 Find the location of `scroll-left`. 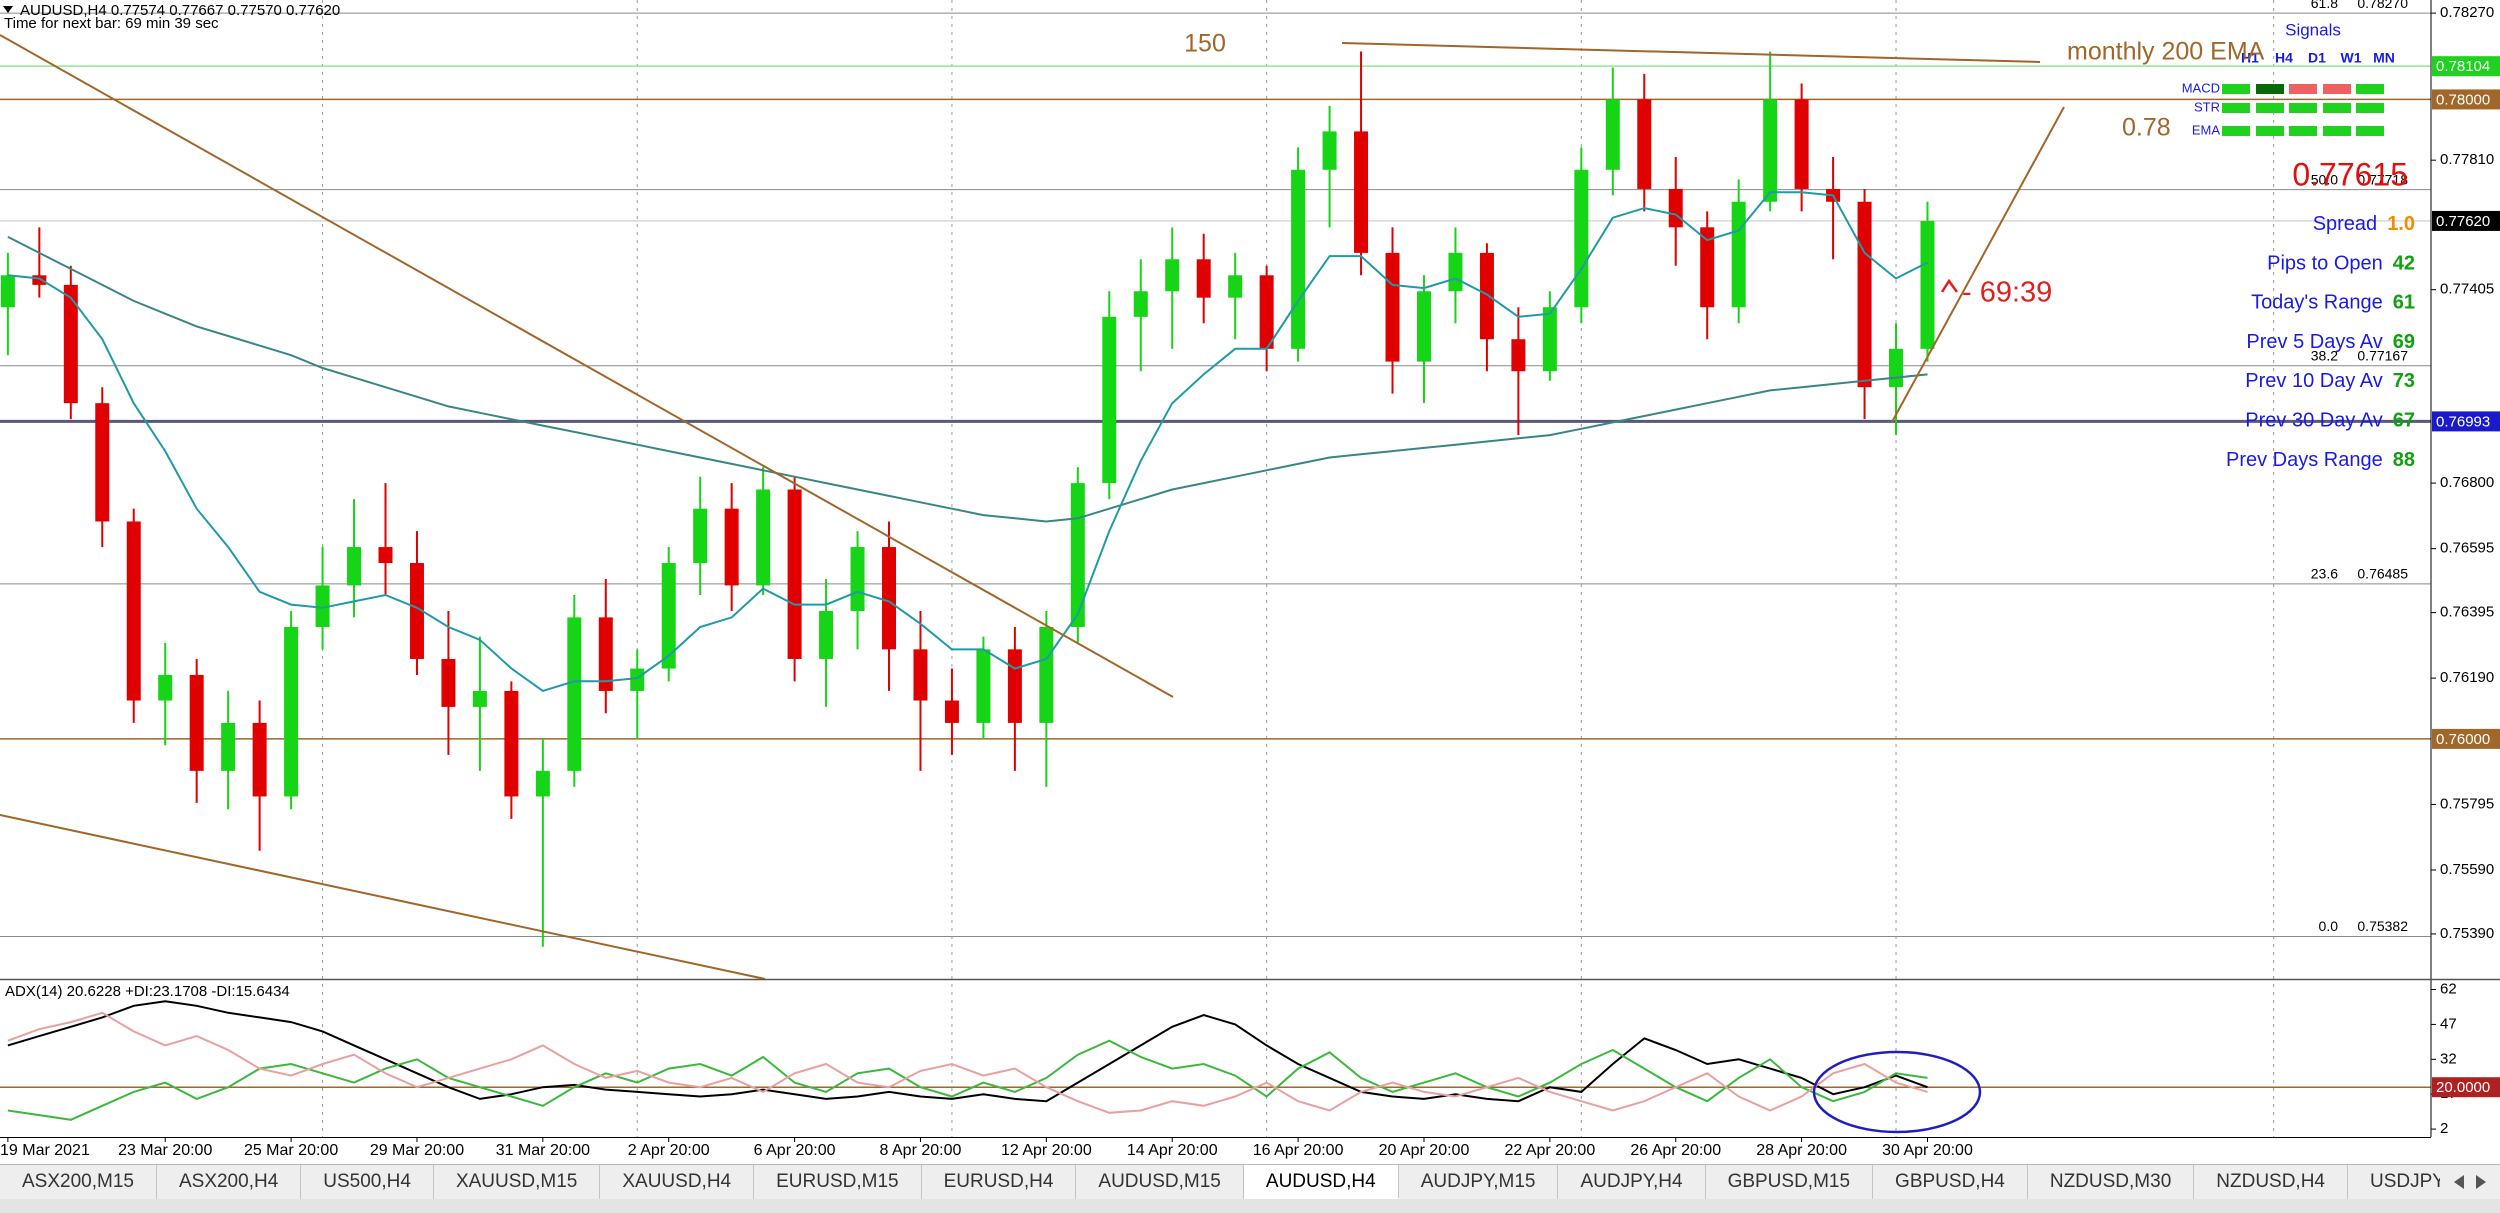

scroll-left is located at coordinates (2459, 1182).